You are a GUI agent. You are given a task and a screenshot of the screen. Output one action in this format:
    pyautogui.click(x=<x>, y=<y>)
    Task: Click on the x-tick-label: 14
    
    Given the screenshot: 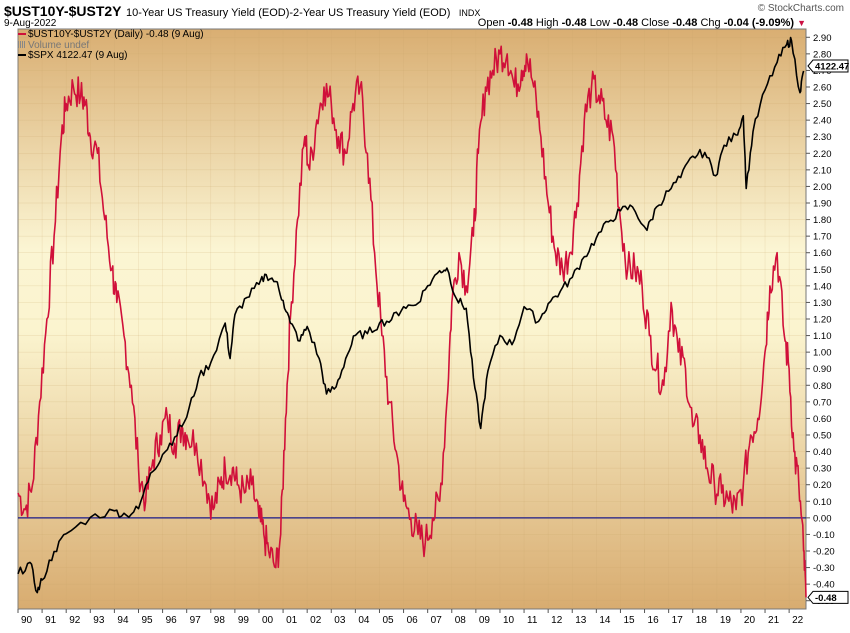 What is the action you would take?
    pyautogui.click(x=605, y=620)
    